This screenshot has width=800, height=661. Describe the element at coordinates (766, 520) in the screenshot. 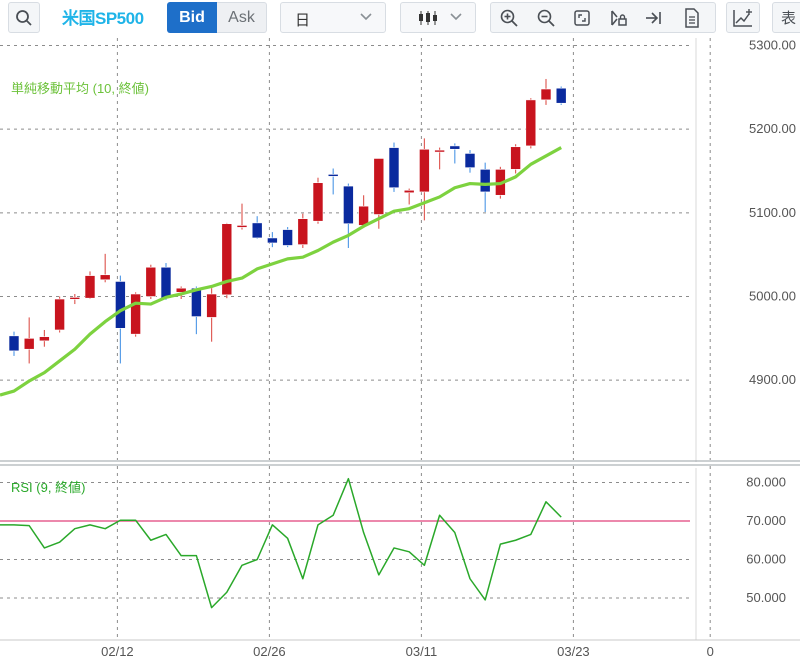

I see `rsi-tick-label: 70.000` at that location.